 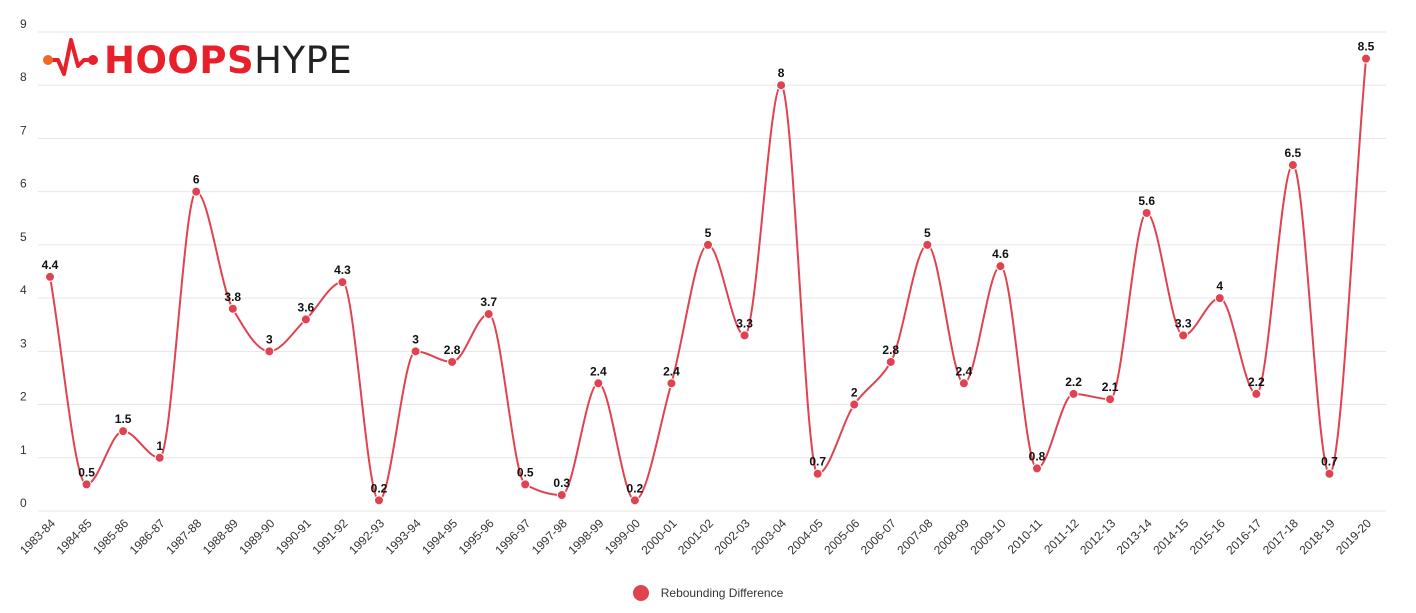 What do you see at coordinates (23, 77) in the screenshot?
I see `y-tick-label: 8` at bounding box center [23, 77].